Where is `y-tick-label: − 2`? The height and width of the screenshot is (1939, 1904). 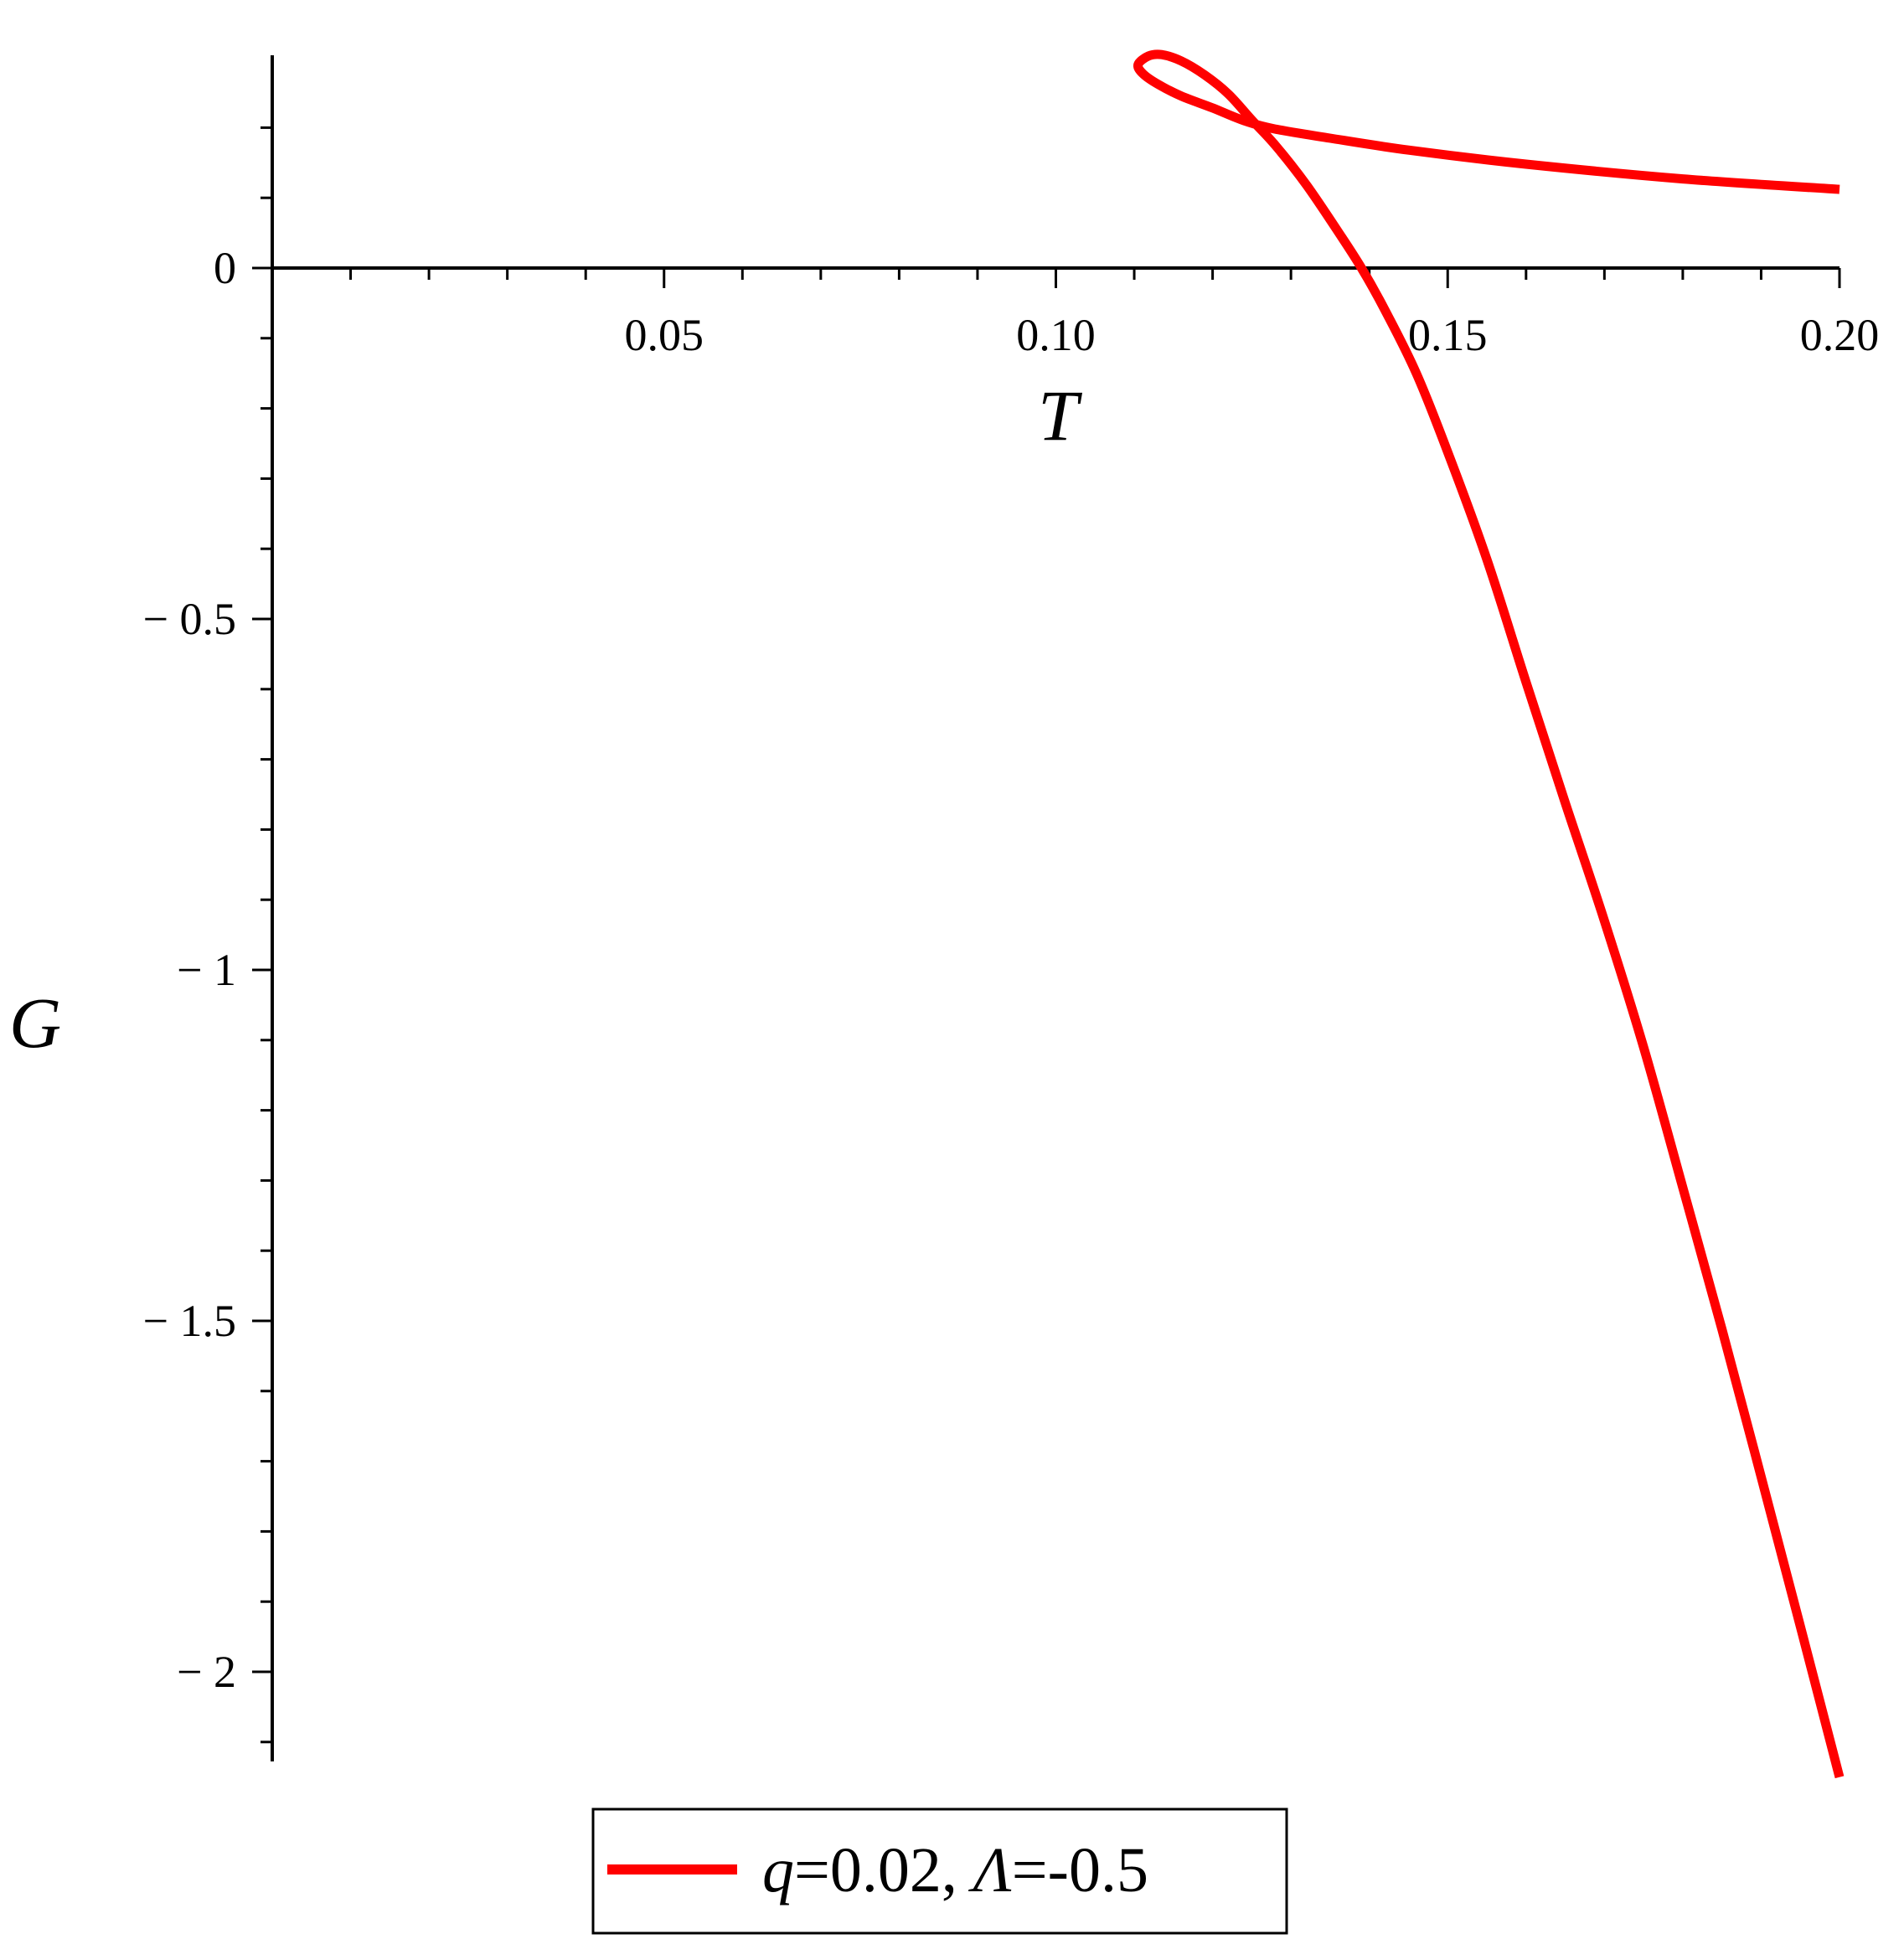
y-tick-label: − 2 is located at coordinates (206, 1672).